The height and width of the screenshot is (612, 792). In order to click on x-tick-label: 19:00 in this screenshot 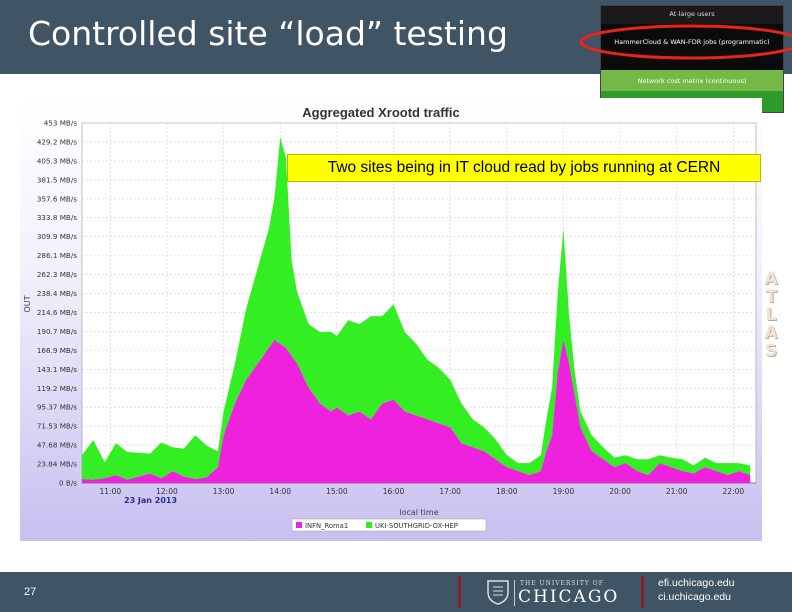, I will do `click(564, 491)`.